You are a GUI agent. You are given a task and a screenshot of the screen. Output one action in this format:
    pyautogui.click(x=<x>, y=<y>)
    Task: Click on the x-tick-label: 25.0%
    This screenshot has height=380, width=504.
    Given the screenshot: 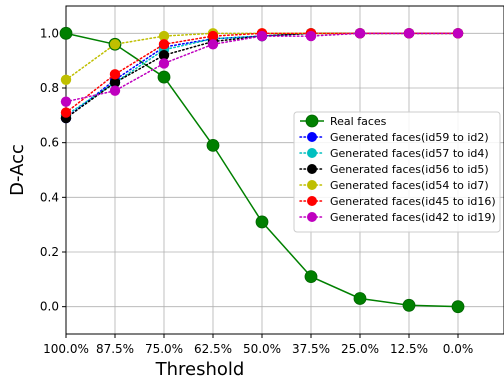 What is the action you would take?
    pyautogui.click(x=360, y=349)
    